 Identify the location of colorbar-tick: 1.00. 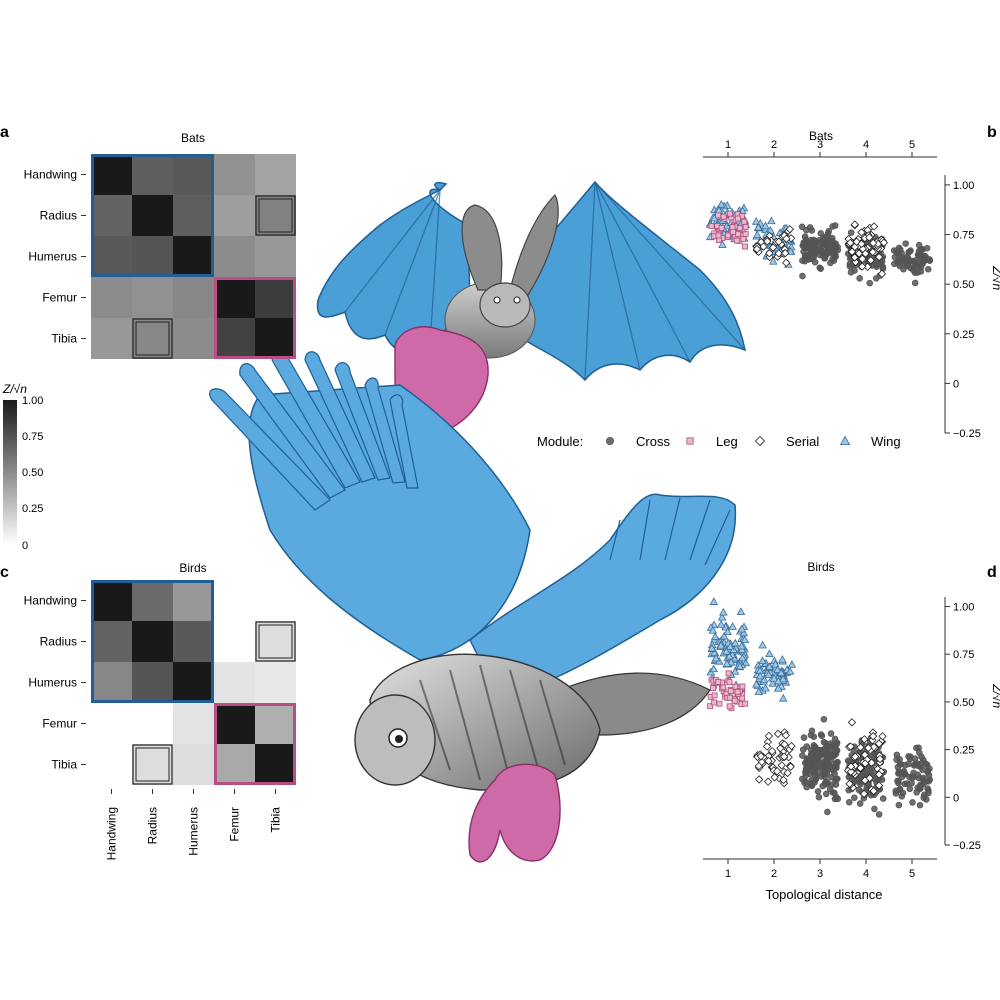
(32, 401).